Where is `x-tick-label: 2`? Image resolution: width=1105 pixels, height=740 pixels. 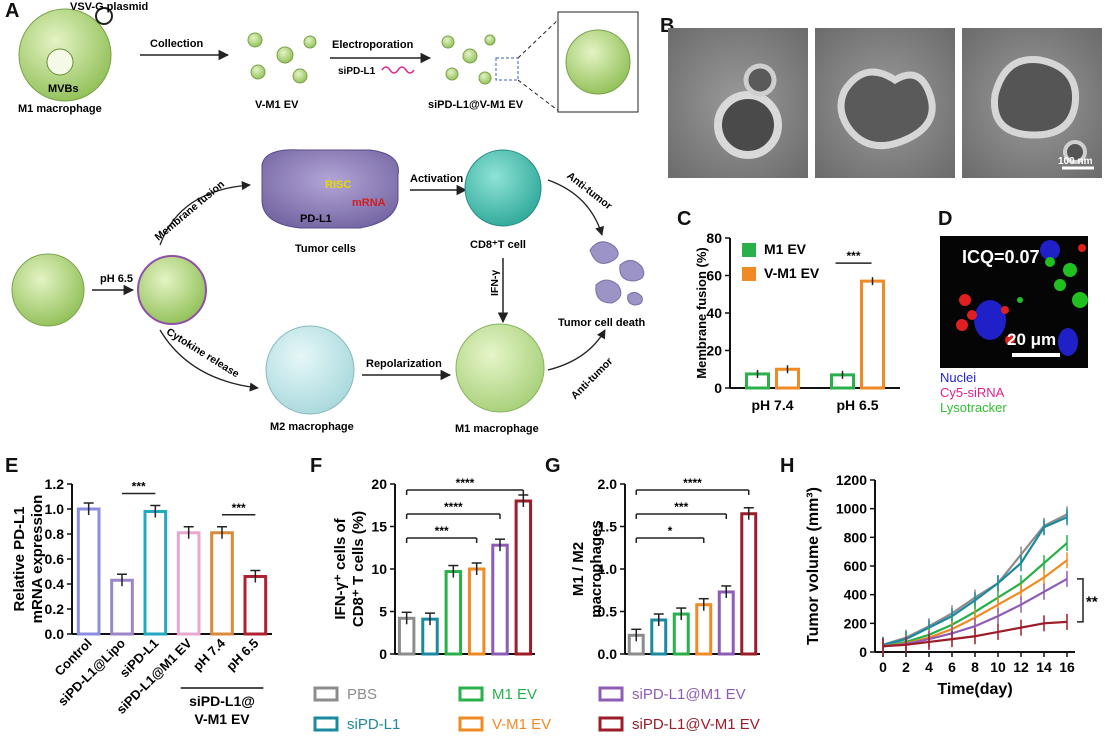
x-tick-label: 2 is located at coordinates (906, 667).